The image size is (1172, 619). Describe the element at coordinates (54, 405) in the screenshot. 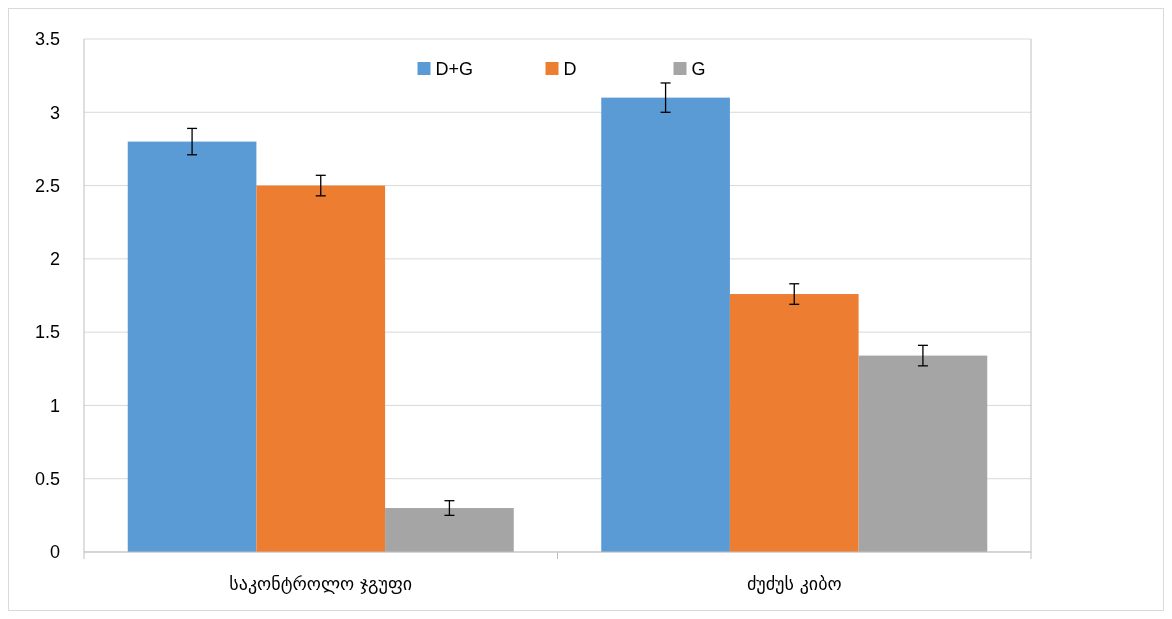

I see `y-tick-label: 1` at that location.